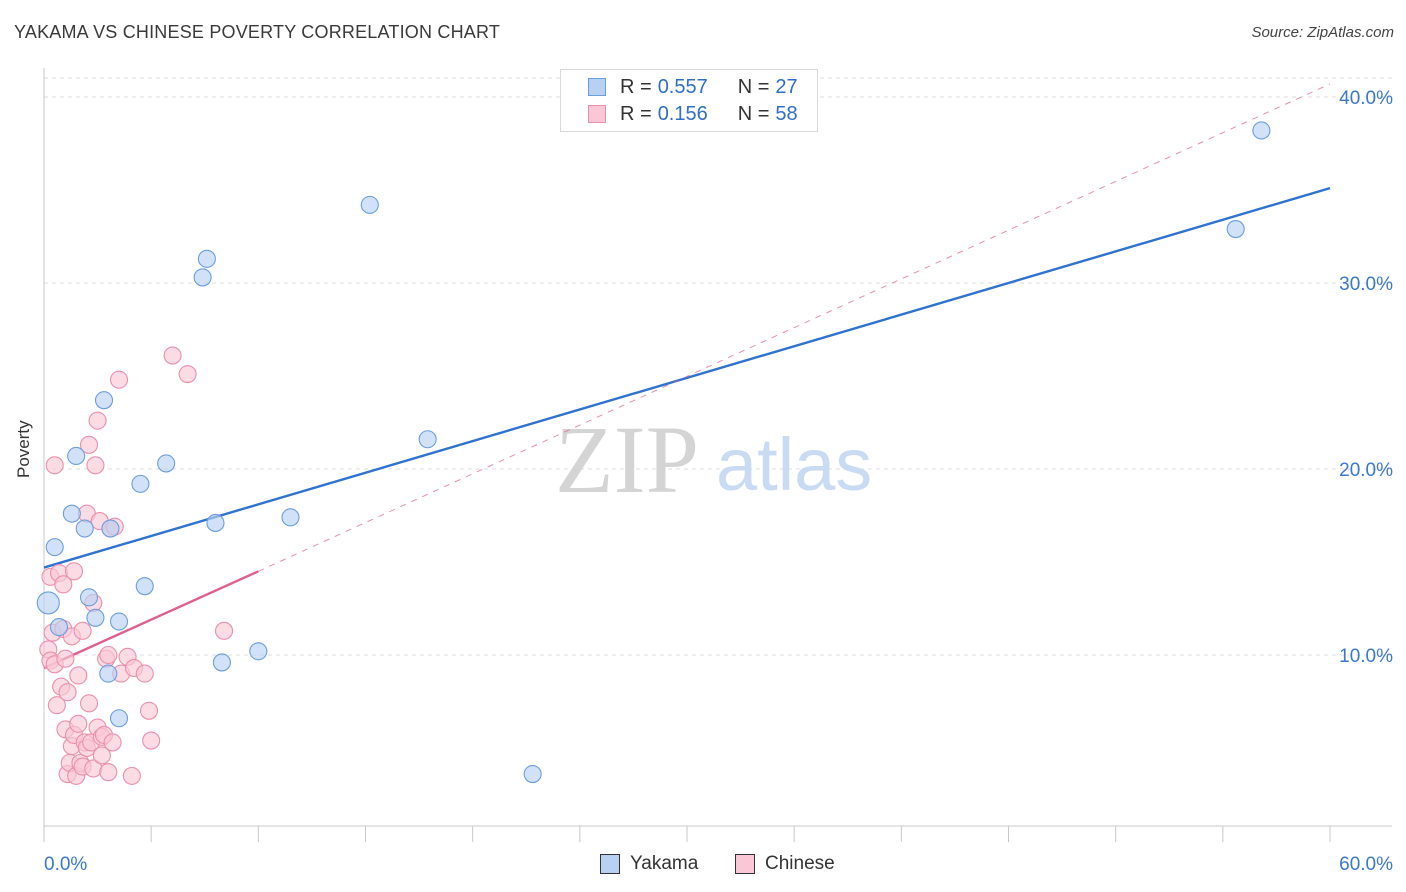 The width and height of the screenshot is (1406, 892). I want to click on x-tick-label-0: 0.0%, so click(65, 864).